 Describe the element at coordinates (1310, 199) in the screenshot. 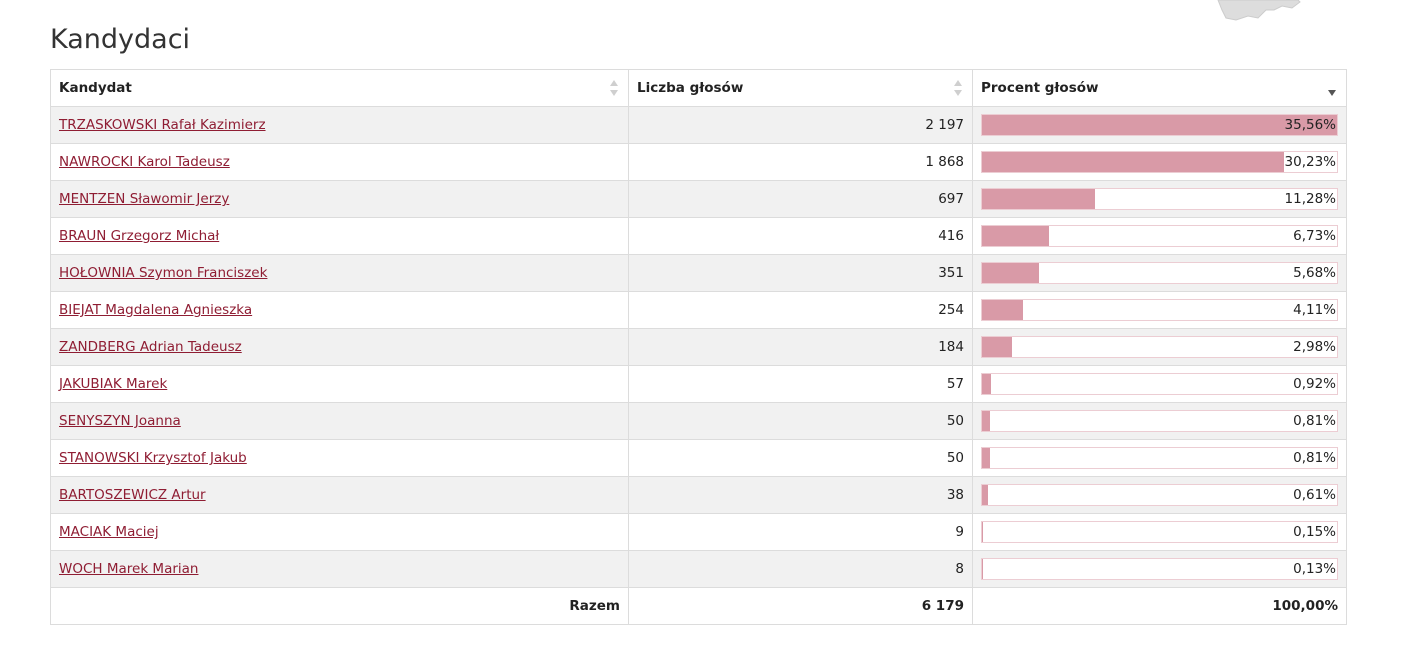

I see `percent-label: 11,28%` at that location.